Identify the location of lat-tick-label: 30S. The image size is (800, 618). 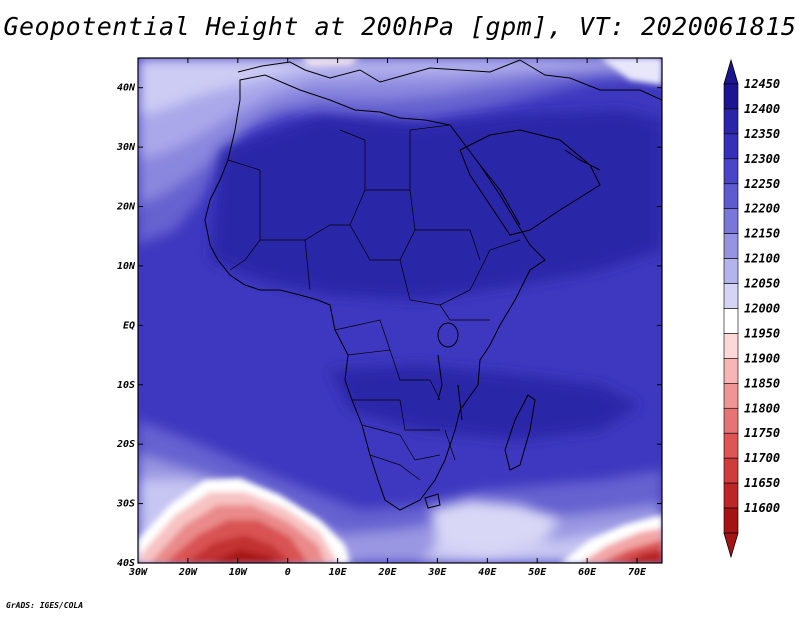
(125, 504).